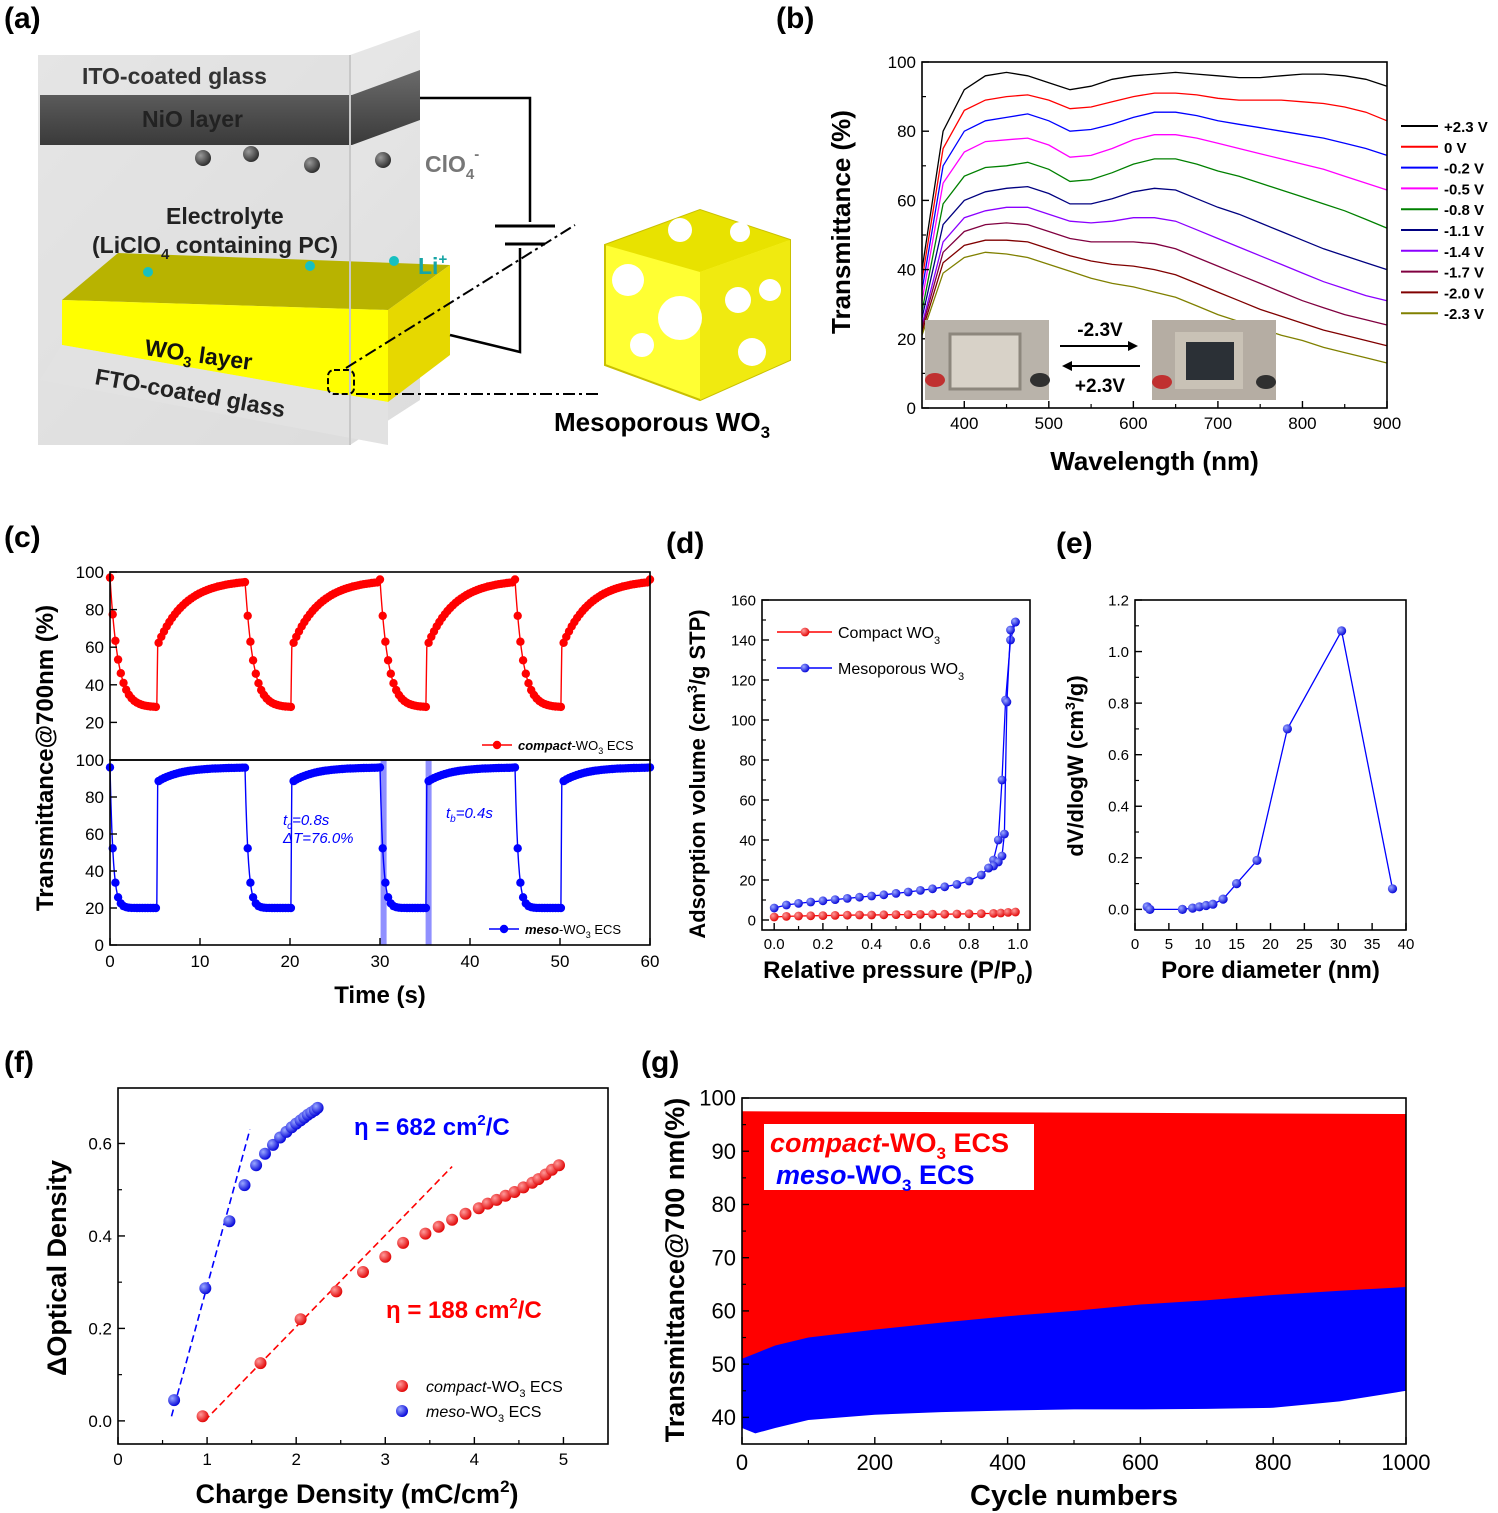 The width and height of the screenshot is (1498, 1513). What do you see at coordinates (380, 837) in the screenshot?
I see `transmittance-trace` at bounding box center [380, 837].